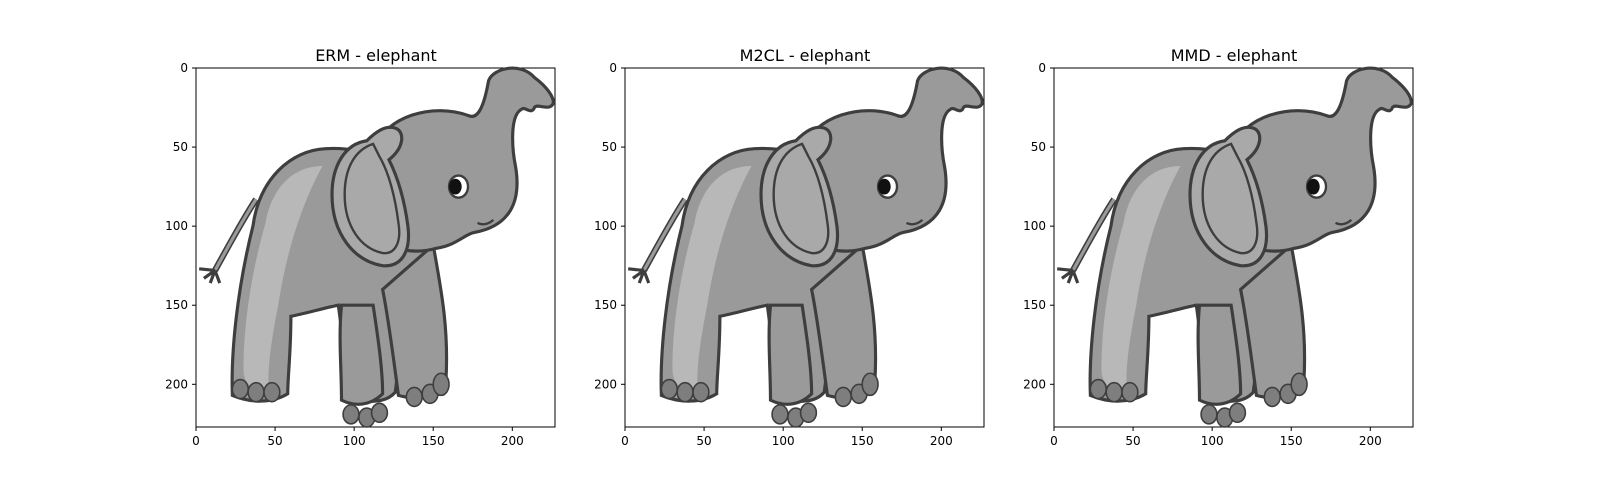 This screenshot has height=500, width=1600. Describe the element at coordinates (376, 55) in the screenshot. I see `panel-title: ERM - elephant` at that location.